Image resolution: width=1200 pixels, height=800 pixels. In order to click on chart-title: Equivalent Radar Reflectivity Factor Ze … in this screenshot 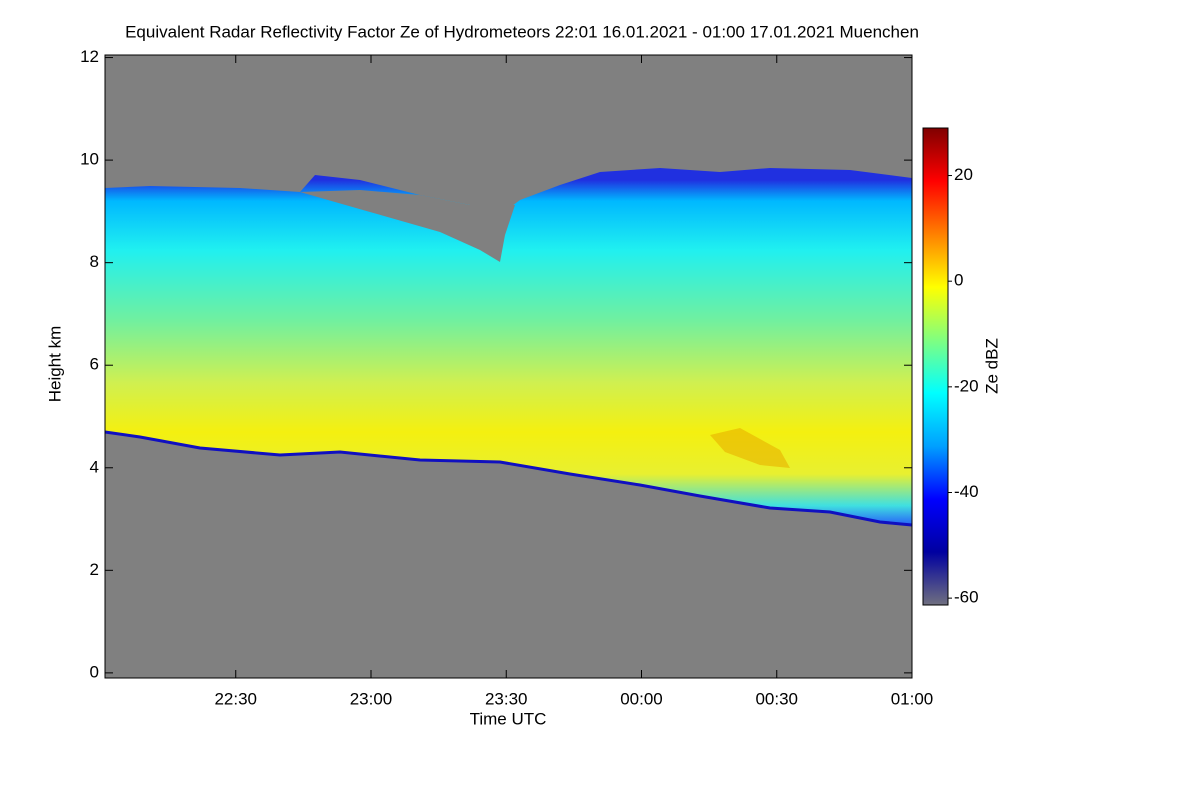, I will do `click(522, 31)`.